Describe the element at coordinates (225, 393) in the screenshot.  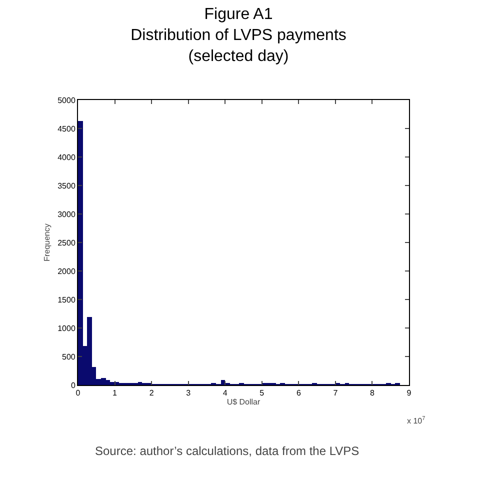
I see `x-tick-label: 4` at that location.